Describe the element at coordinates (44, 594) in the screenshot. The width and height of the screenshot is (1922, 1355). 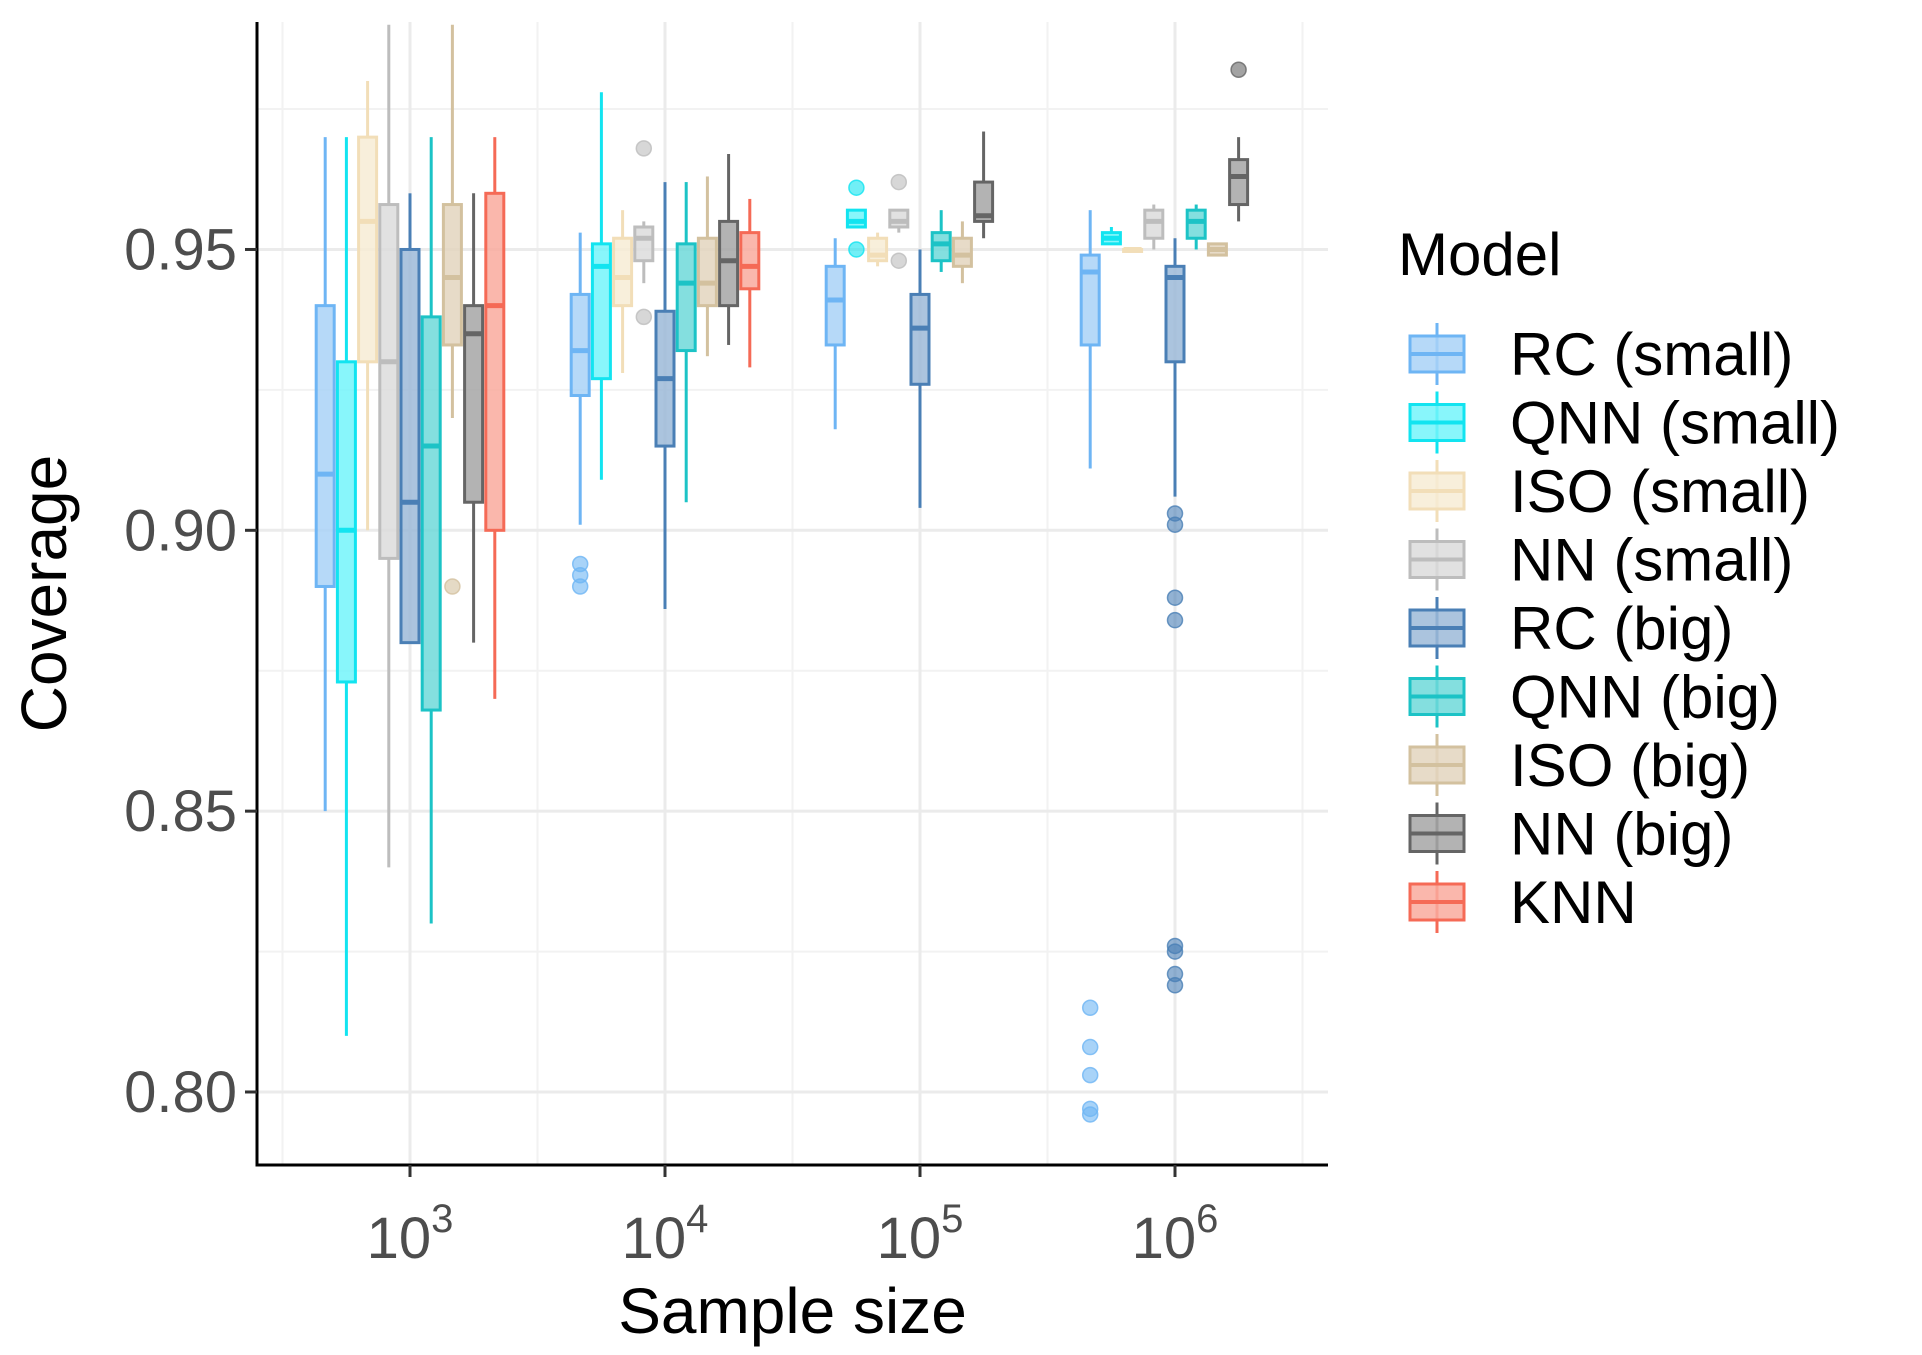
I see `y-axis-title: Coverage` at that location.